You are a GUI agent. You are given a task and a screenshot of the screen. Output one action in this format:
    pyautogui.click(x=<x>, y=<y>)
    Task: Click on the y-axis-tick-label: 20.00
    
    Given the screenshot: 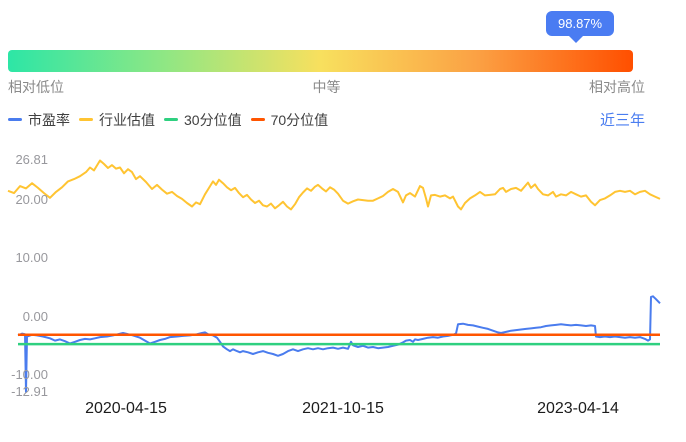 What is the action you would take?
    pyautogui.click(x=31, y=200)
    